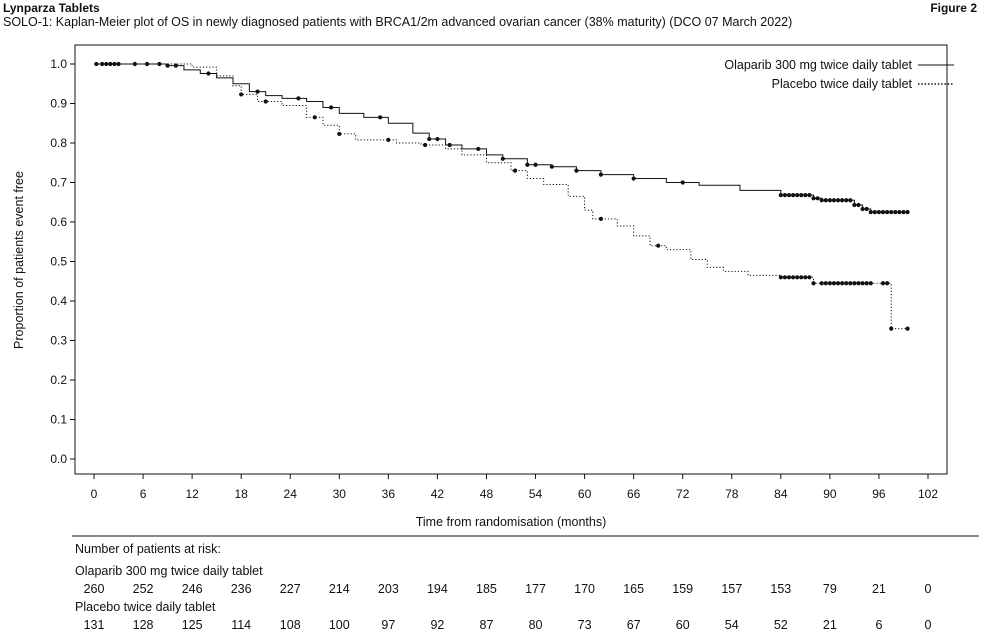  What do you see at coordinates (19, 260) in the screenshot?
I see `y-axis-label: Proportion of patients event free` at bounding box center [19, 260].